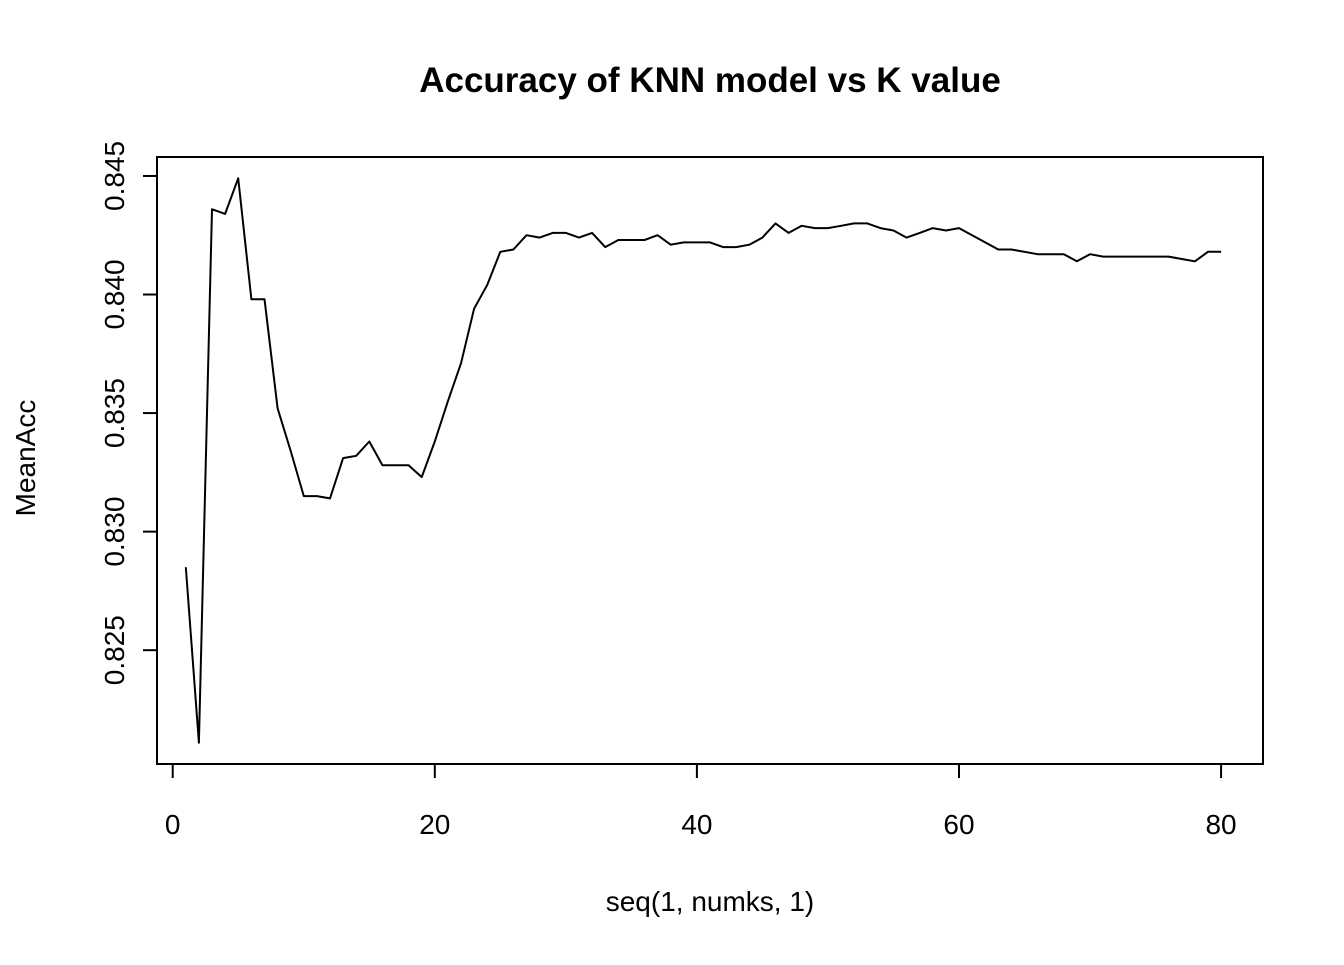 This screenshot has height=965, width=1344. Describe the element at coordinates (173, 824) in the screenshot. I see `x-tick-label: 0` at that location.